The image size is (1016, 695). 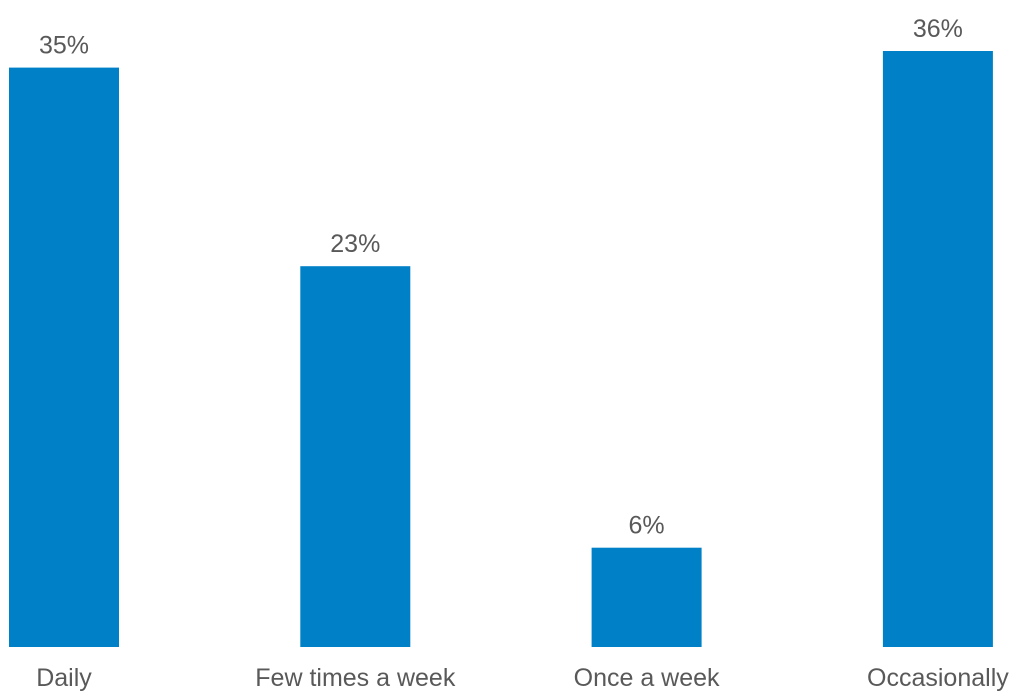 What do you see at coordinates (64, 678) in the screenshot?
I see `category-label: Daily` at bounding box center [64, 678].